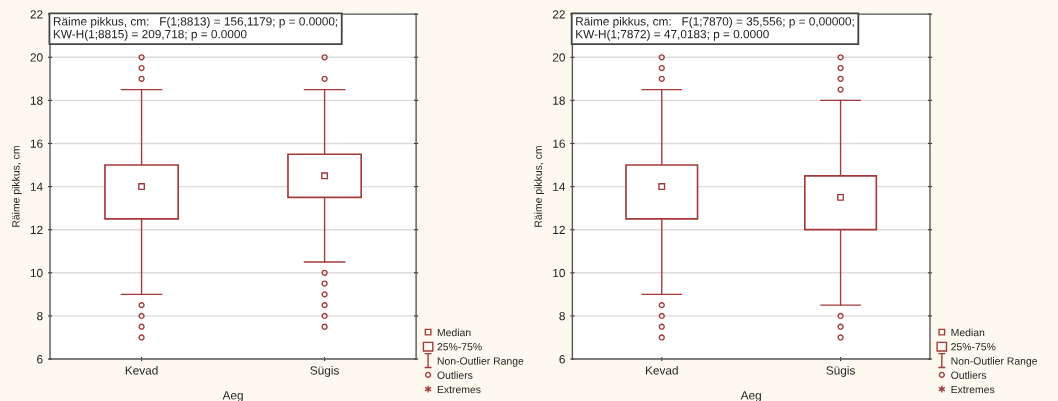 Image resolution: width=1058 pixels, height=401 pixels. What do you see at coordinates (715, 28) in the screenshot?
I see `annotation: Räime pikkus, cm: F(1;7870) = 35,556; p = 0,00000; KW-H(1;7872) = 47,0183; p = 0.0000` at bounding box center [715, 28].